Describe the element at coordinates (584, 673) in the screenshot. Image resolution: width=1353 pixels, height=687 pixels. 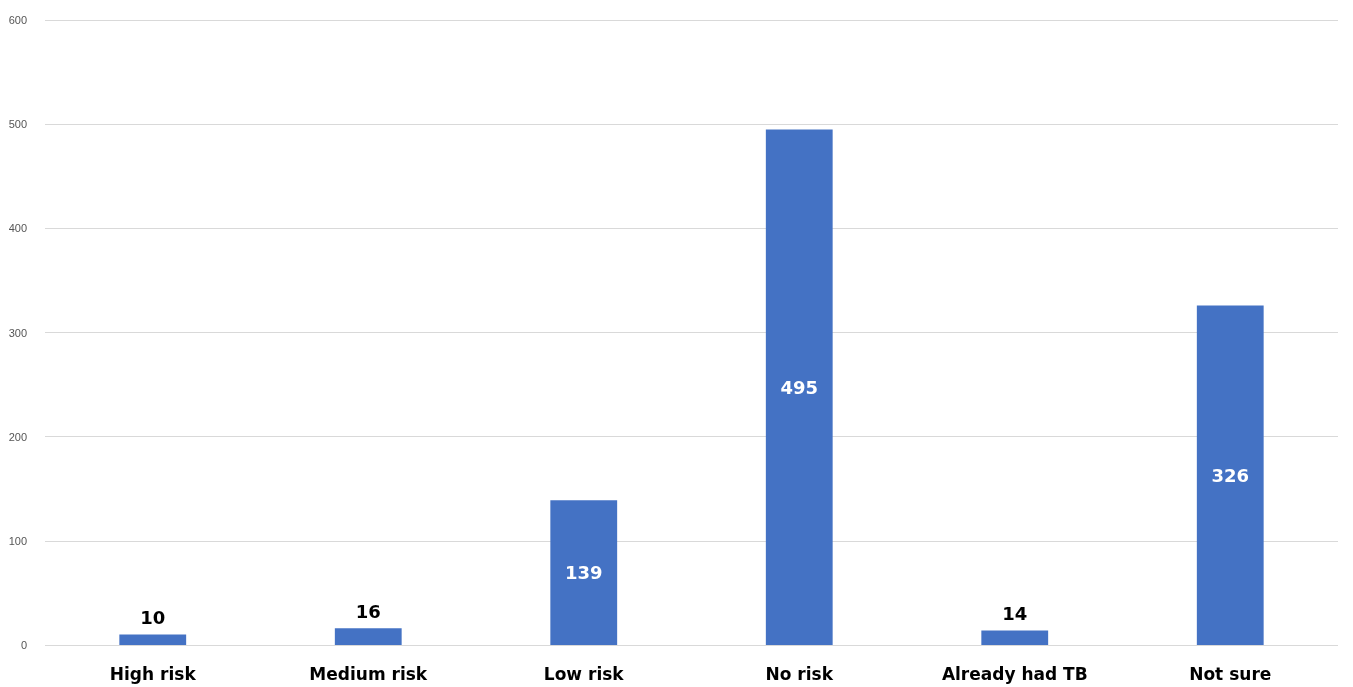
I see `x-tick-label: Low risk` at that location.